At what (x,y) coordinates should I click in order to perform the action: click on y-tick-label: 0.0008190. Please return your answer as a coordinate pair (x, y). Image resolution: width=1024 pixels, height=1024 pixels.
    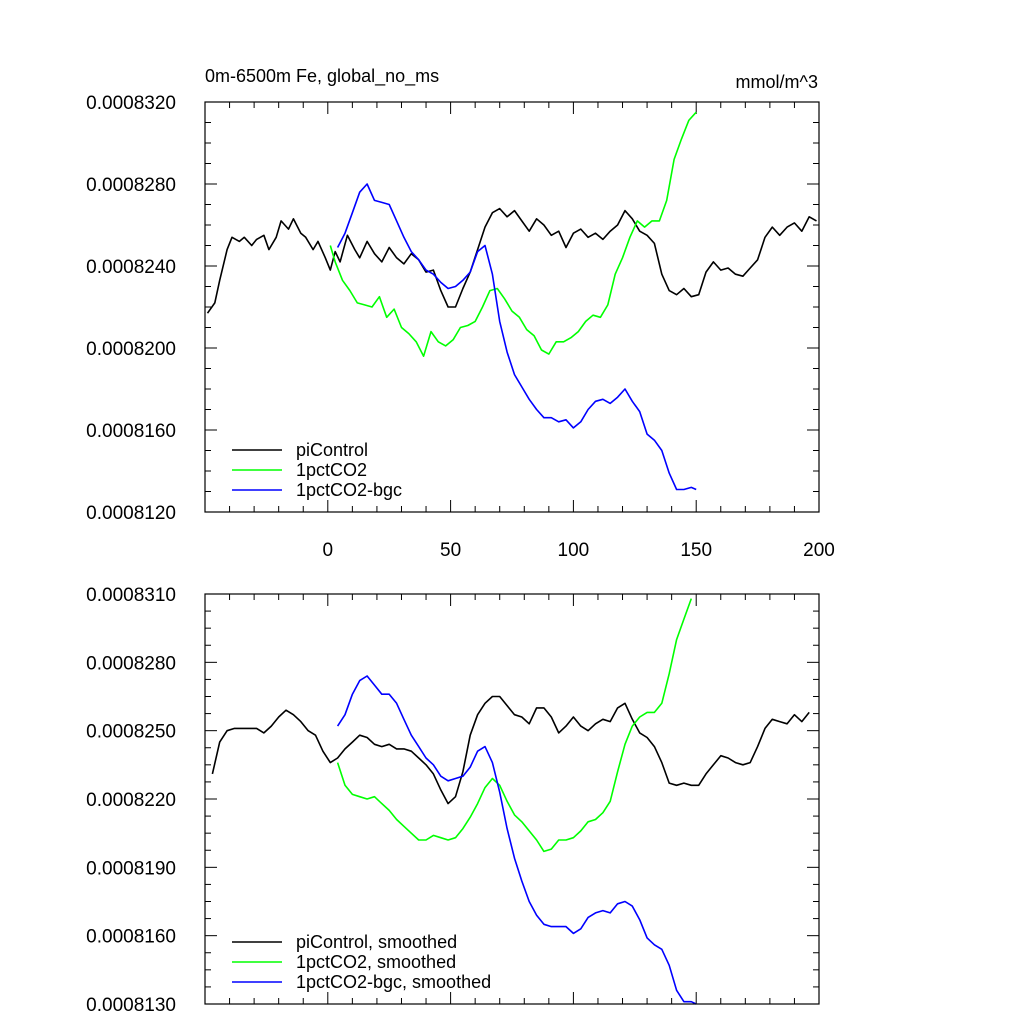
    Looking at the image, I should click on (131, 868).